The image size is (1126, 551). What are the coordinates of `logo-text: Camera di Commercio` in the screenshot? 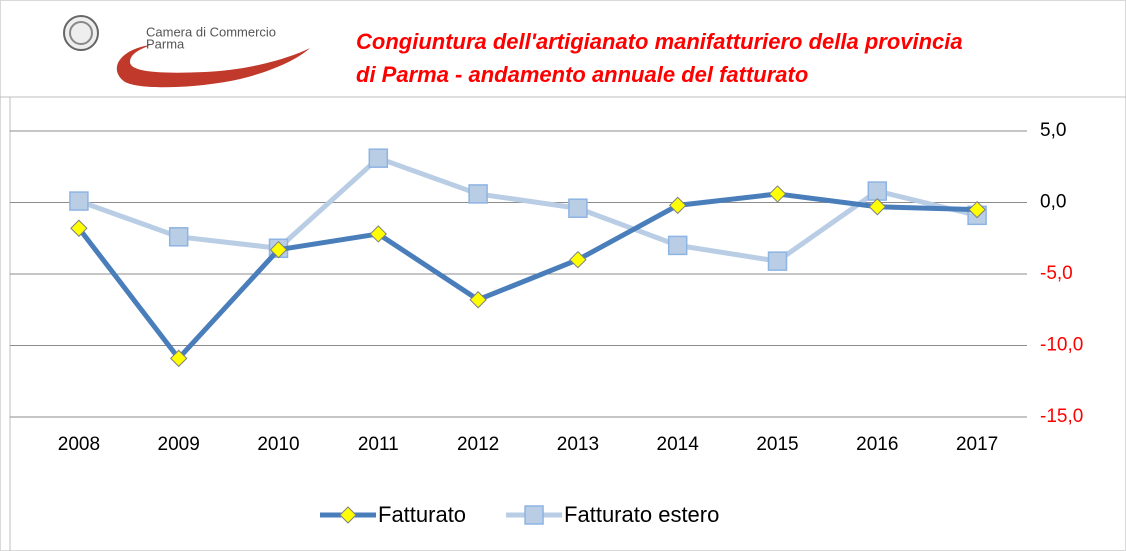 It's located at (211, 31).